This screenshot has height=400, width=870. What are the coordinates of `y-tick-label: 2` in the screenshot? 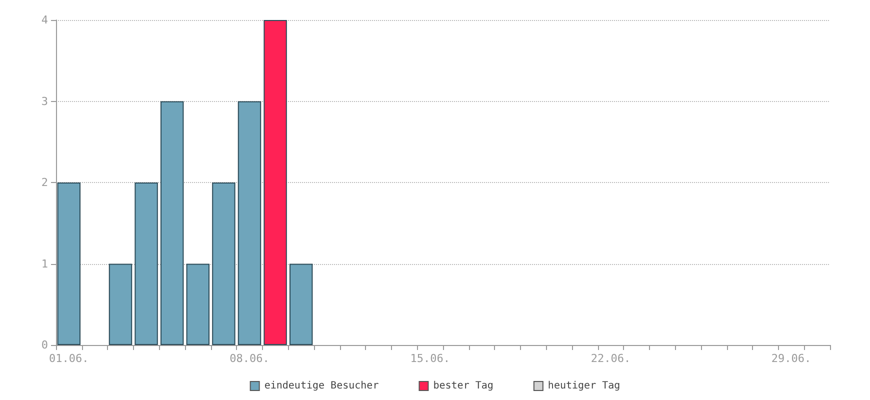 It's located at (44, 182).